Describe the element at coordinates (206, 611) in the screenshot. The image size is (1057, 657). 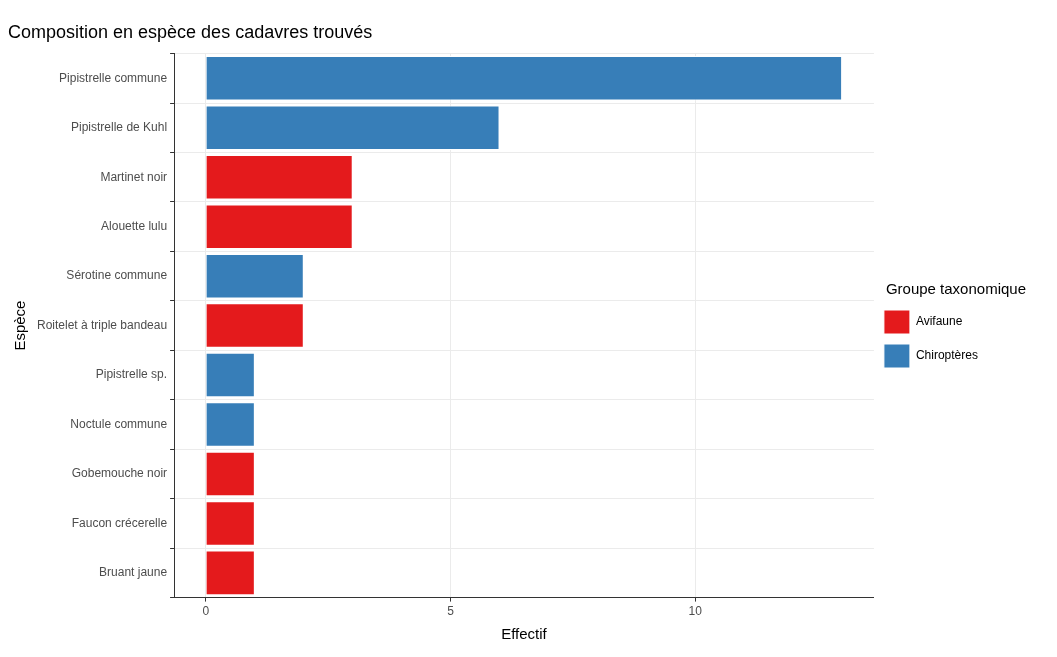
I see `x-tick-label: 0` at that location.